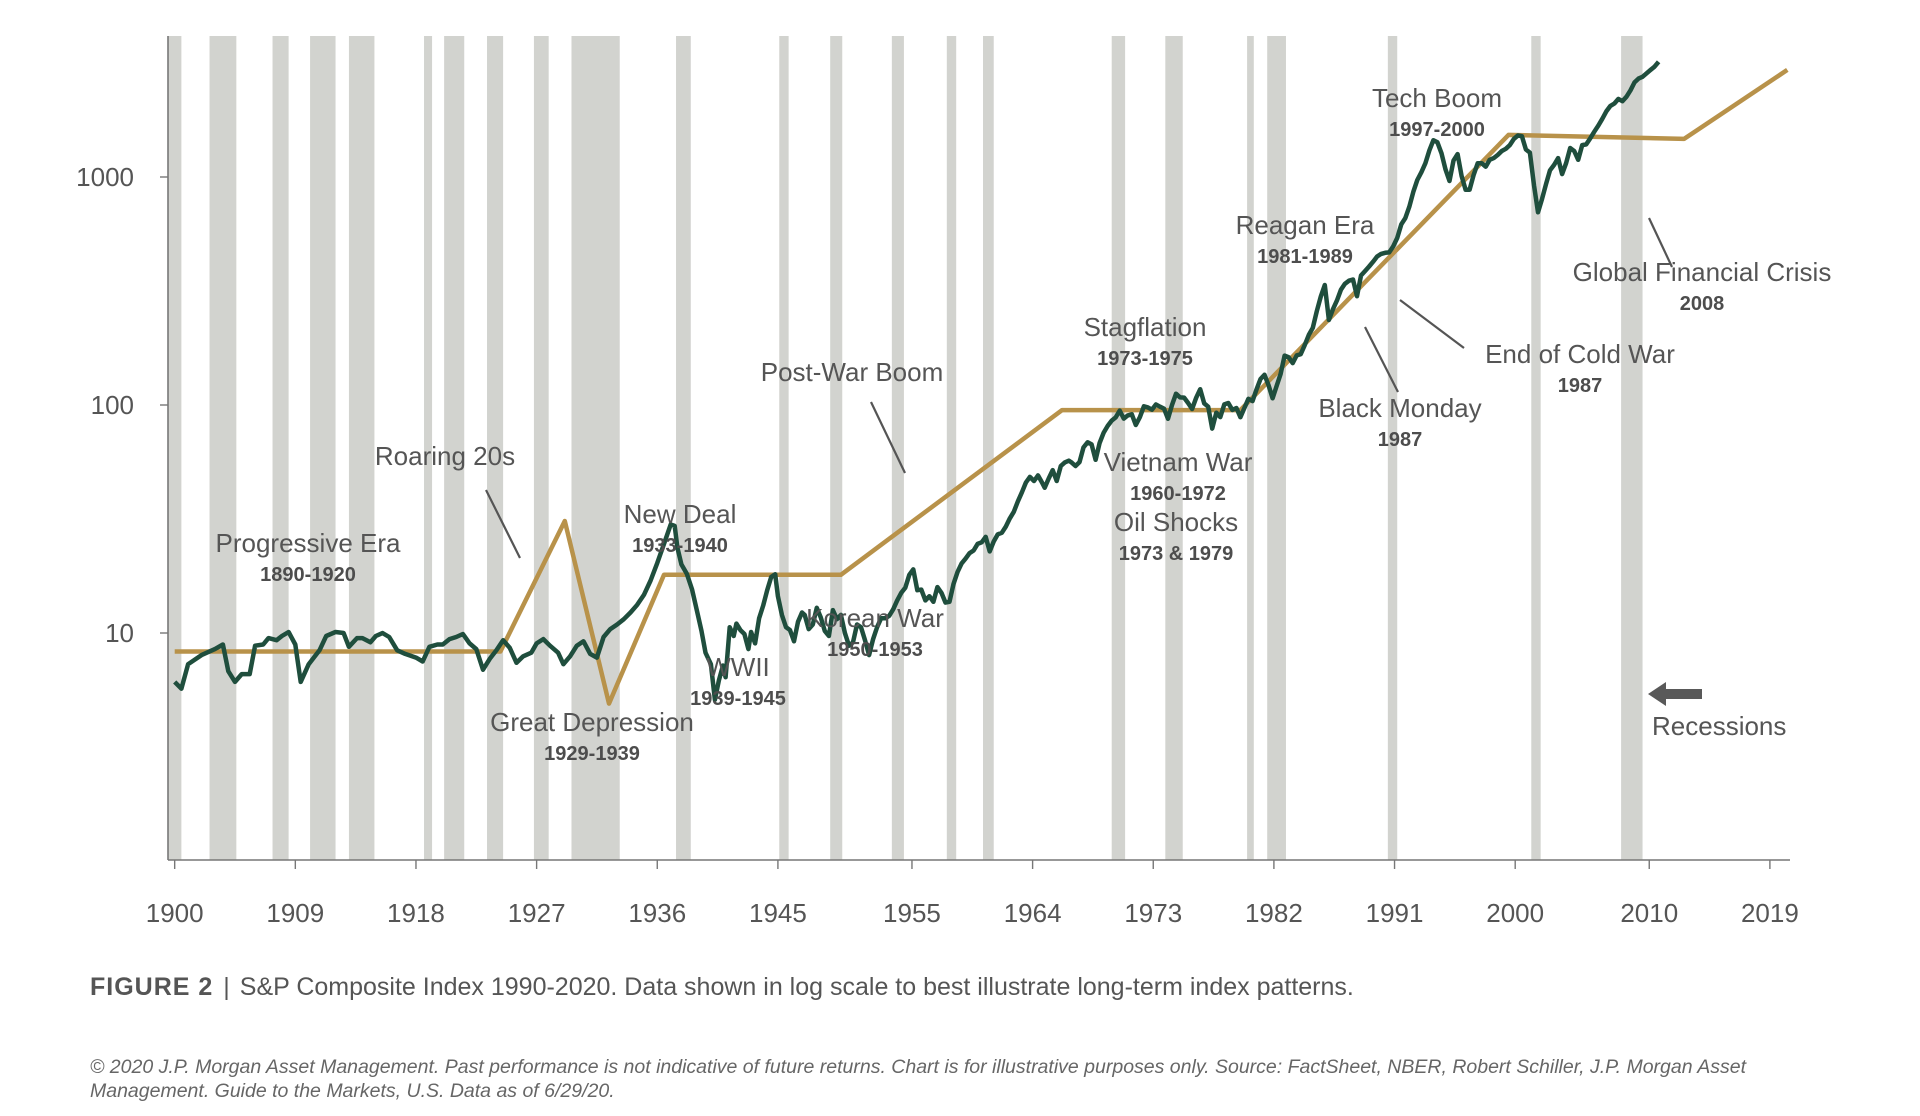  What do you see at coordinates (112, 405) in the screenshot?
I see `y-tick-label: 100` at bounding box center [112, 405].